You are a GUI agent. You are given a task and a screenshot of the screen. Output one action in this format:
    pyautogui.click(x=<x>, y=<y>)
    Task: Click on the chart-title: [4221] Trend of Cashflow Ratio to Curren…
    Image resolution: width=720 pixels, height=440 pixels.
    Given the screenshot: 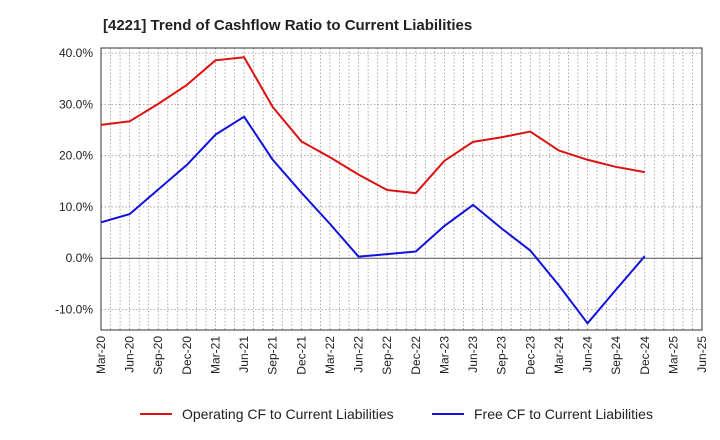 What is the action you would take?
    pyautogui.click(x=287, y=25)
    